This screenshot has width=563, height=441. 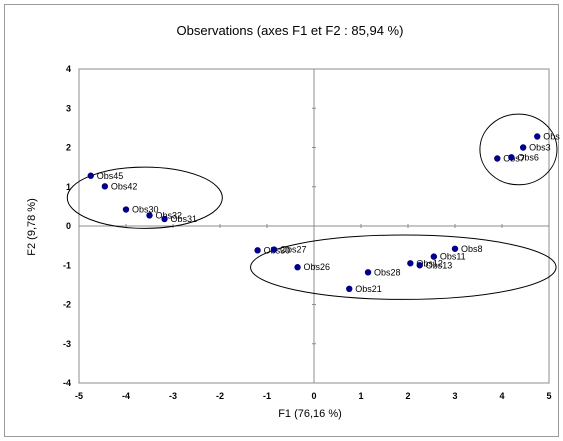 I want to click on chart-title: Observations (axes F1 et F2 : 85,94 %), so click(x=290, y=30).